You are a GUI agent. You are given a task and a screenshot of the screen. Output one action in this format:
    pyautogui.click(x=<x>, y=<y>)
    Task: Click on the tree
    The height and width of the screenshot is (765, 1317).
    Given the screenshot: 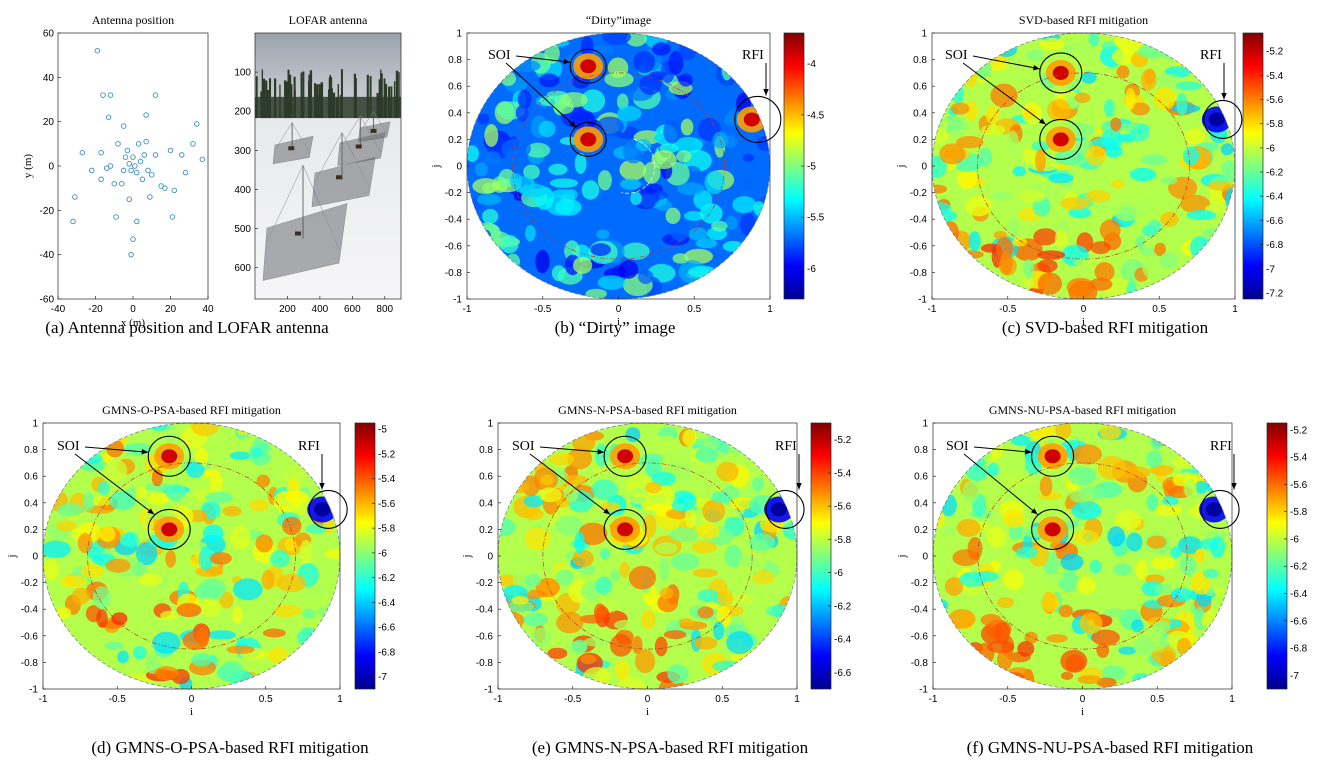 What is the action you would take?
    pyautogui.click(x=341, y=94)
    